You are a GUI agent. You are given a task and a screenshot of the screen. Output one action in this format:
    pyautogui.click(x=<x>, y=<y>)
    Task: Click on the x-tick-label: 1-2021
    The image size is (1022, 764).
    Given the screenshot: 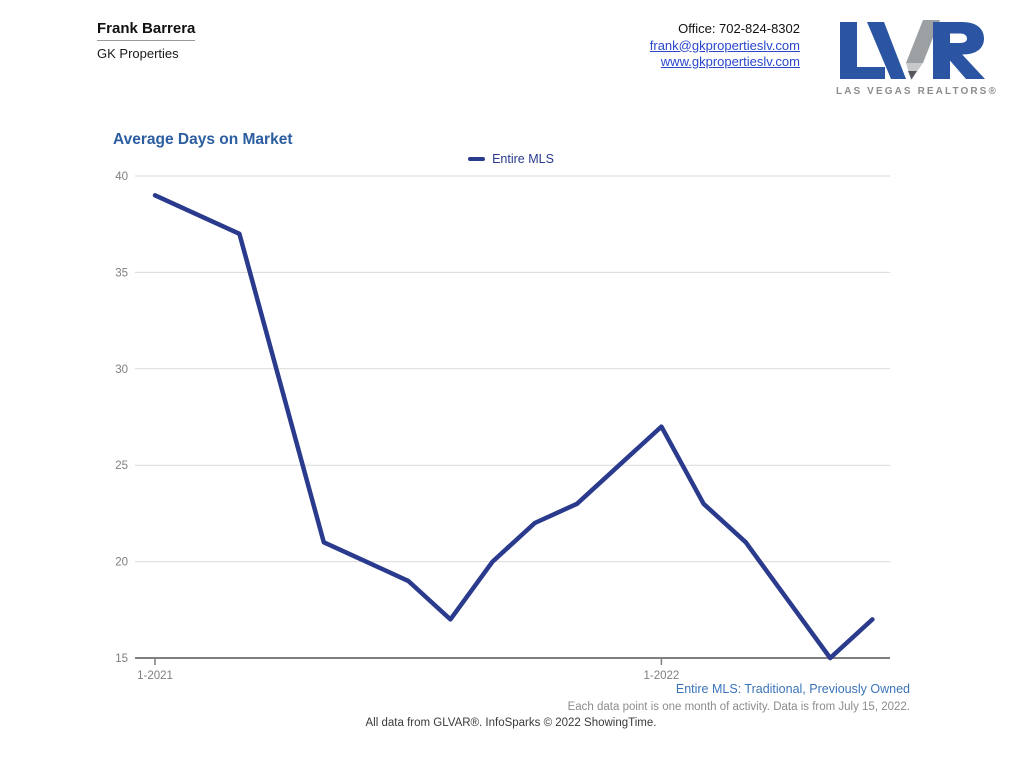 What is the action you would take?
    pyautogui.click(x=155, y=676)
    